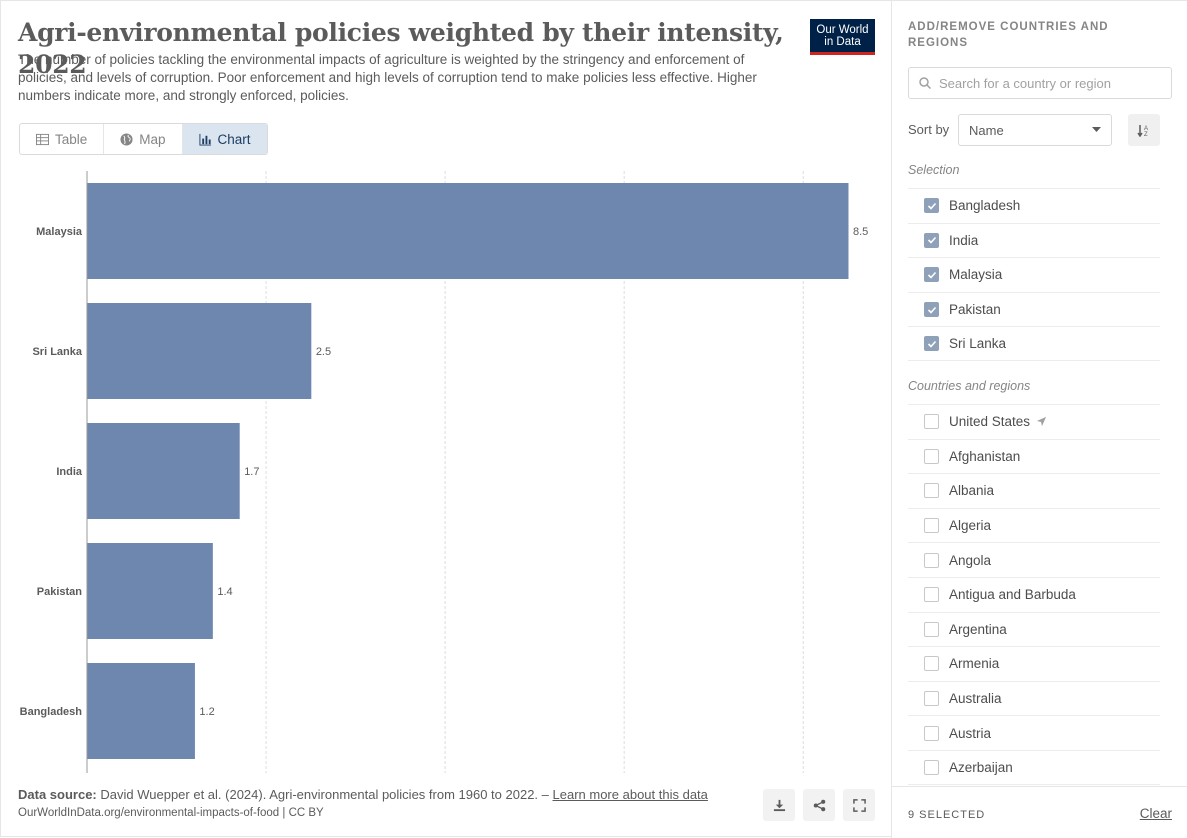 The height and width of the screenshot is (838, 1187). I want to click on list-item: Bangladesh, so click(1034, 205).